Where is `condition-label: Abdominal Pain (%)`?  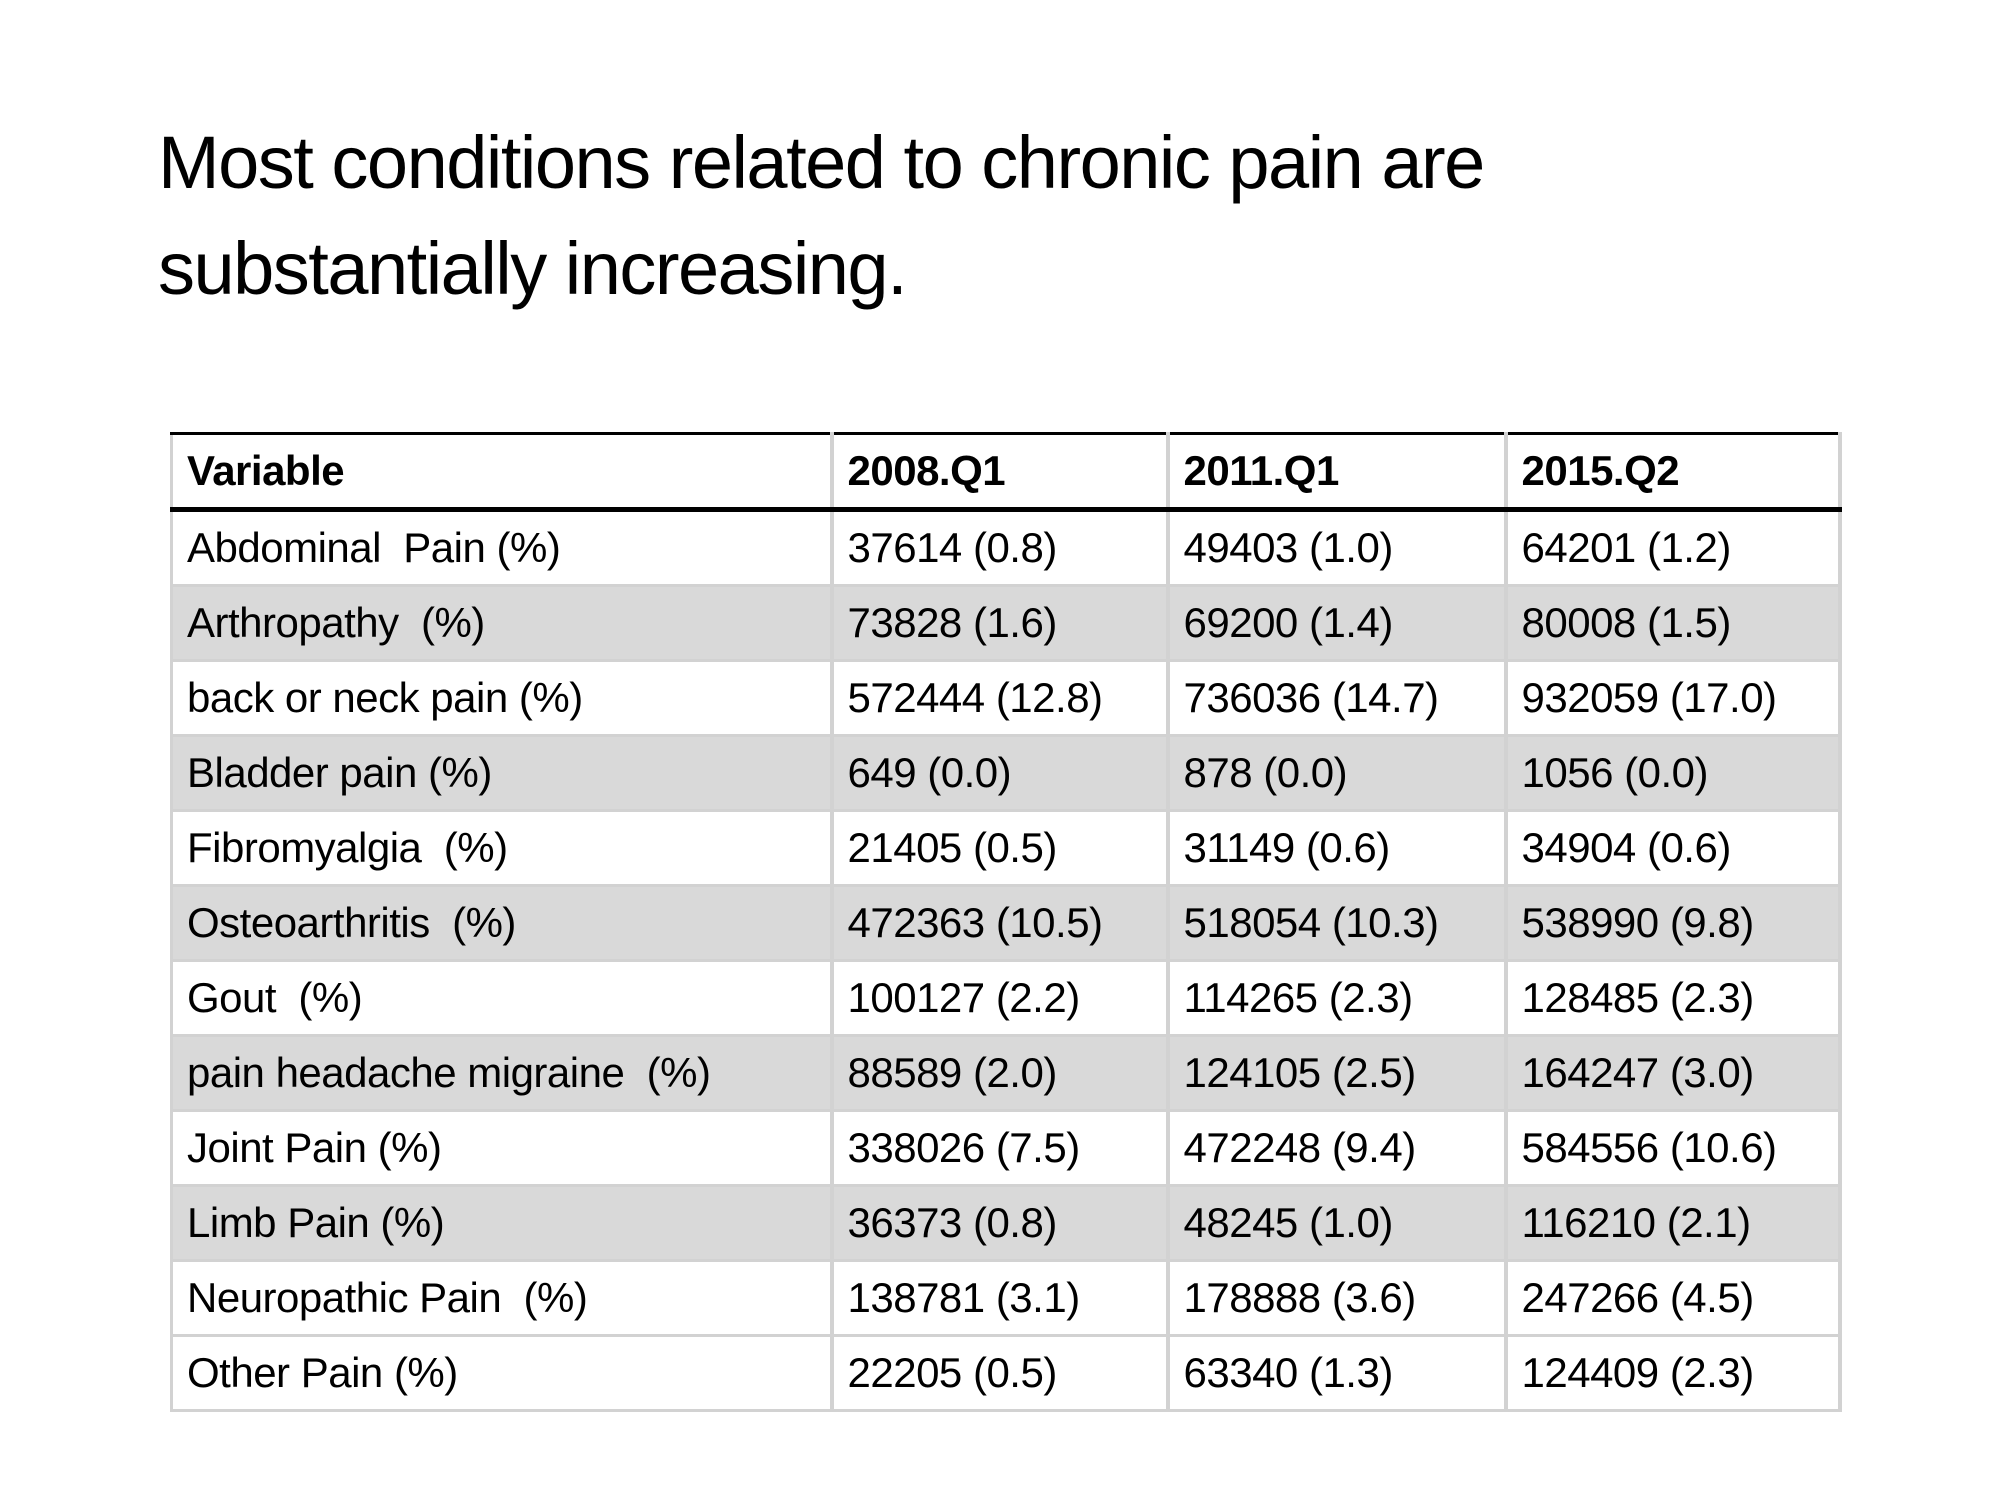
condition-label: Abdominal Pain (%) is located at coordinates (502, 548).